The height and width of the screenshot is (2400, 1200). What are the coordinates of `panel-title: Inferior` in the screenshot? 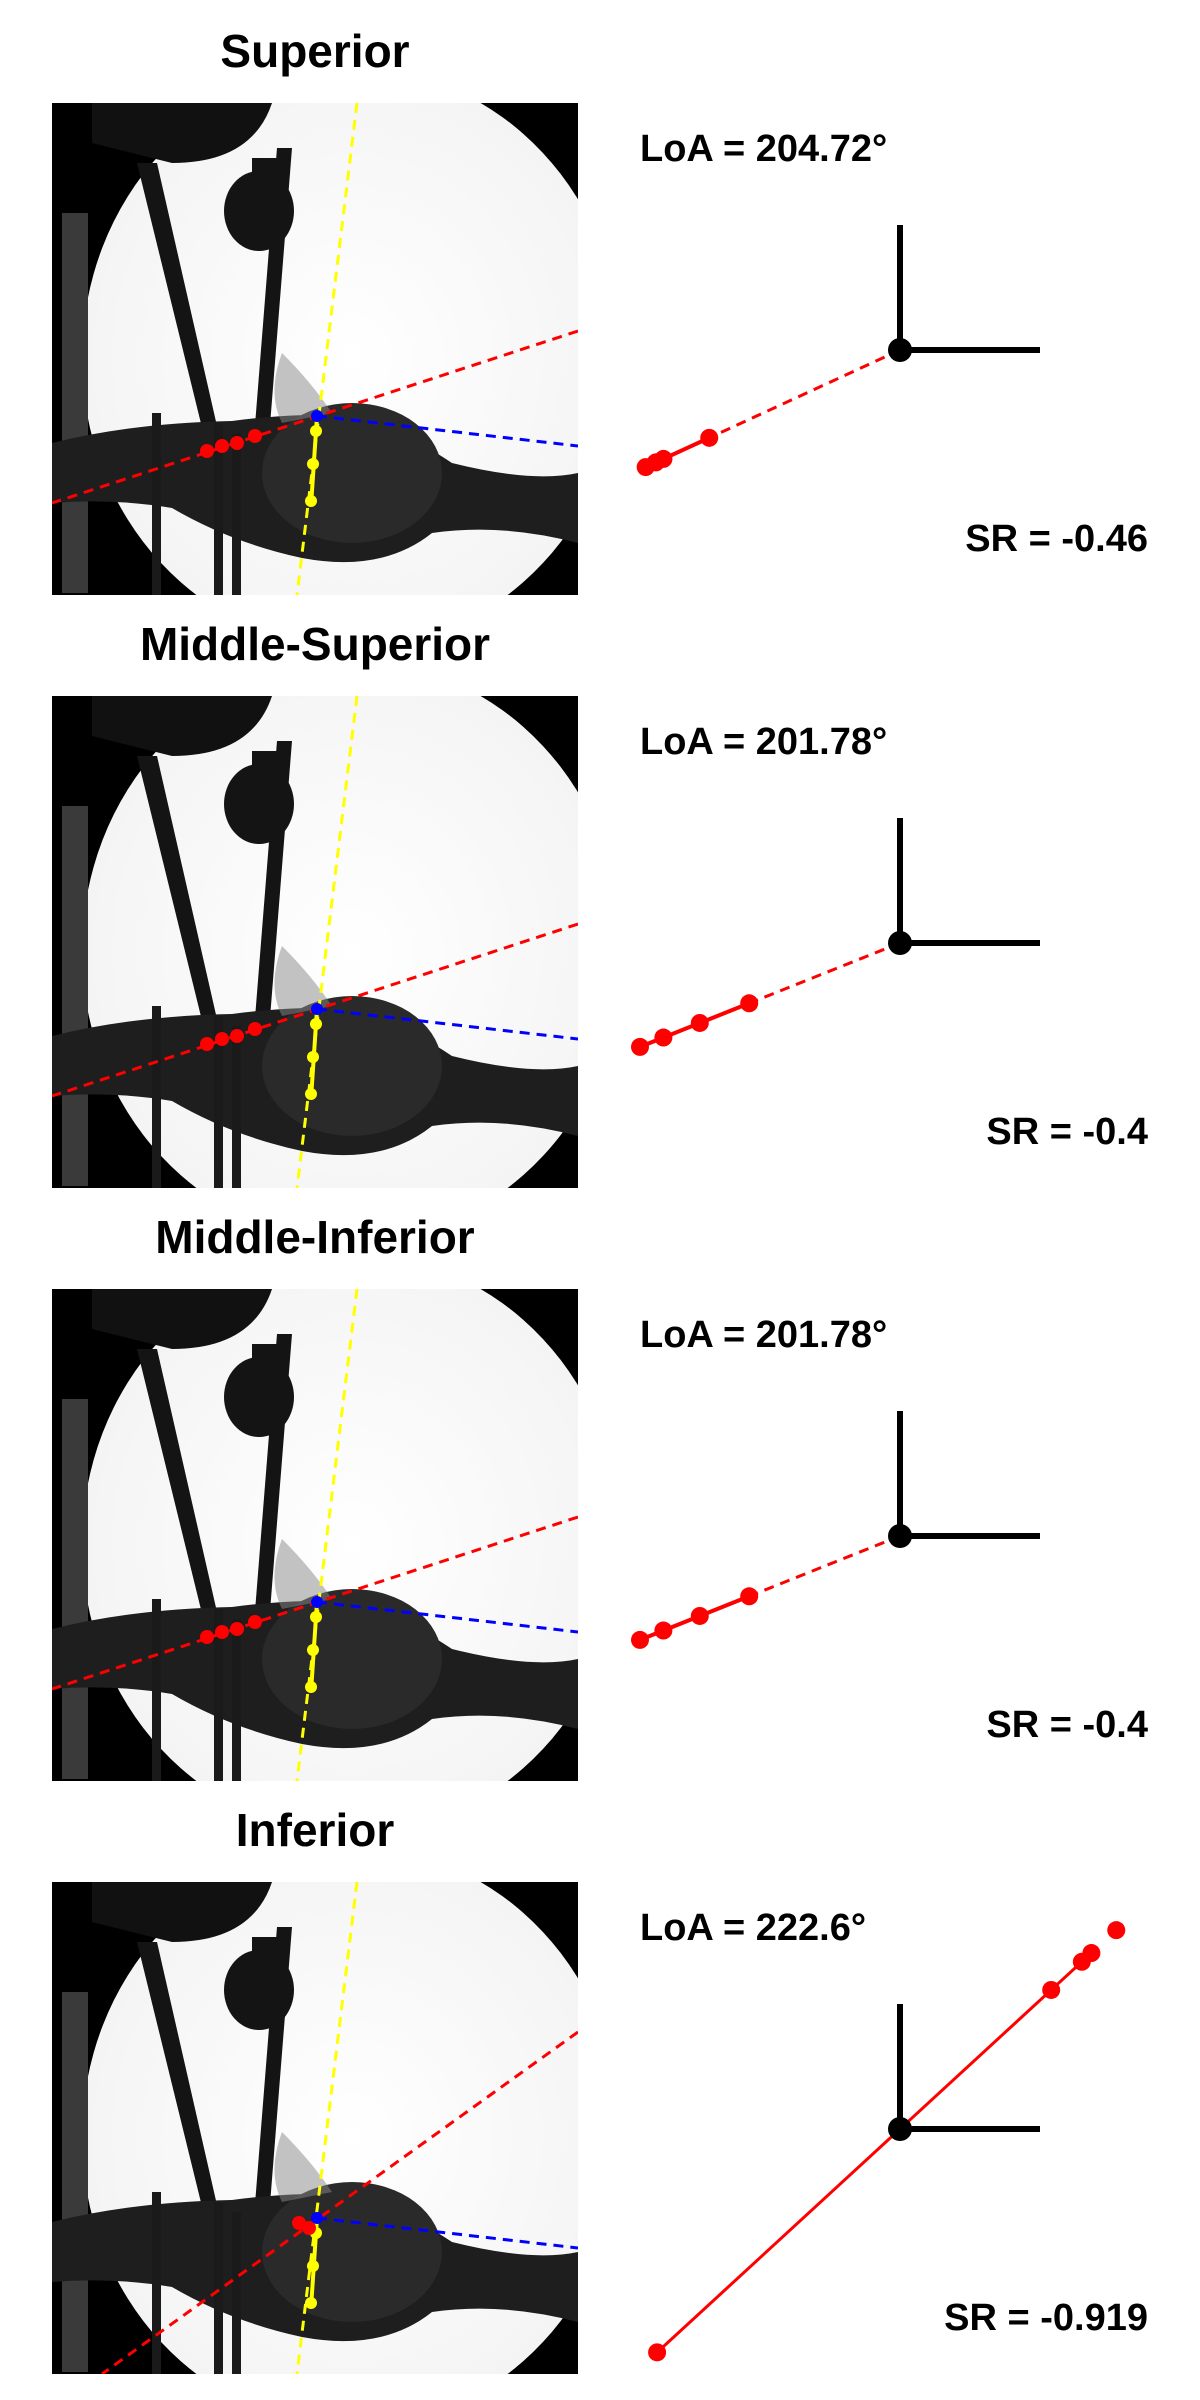 It's located at (315, 1830).